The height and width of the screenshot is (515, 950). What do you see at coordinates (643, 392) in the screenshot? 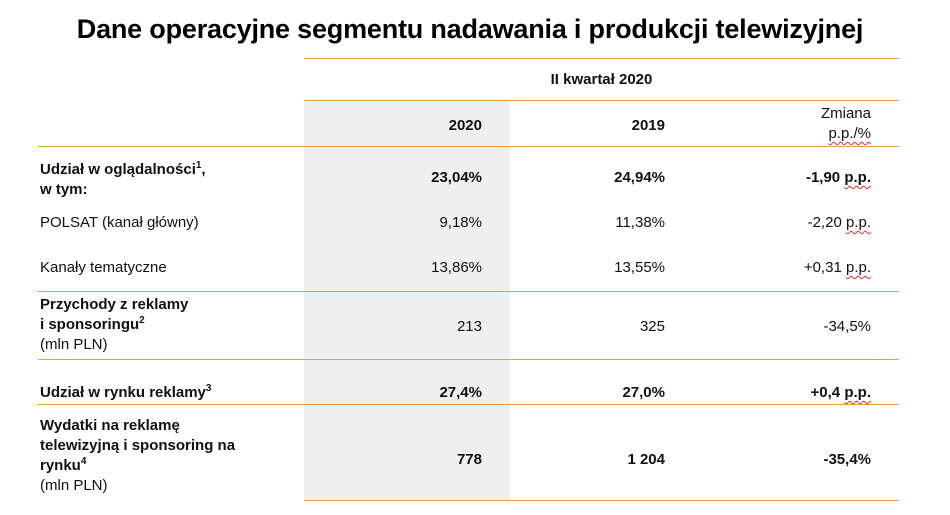
I see `row-ad-market-share-2019: 27,0%` at bounding box center [643, 392].